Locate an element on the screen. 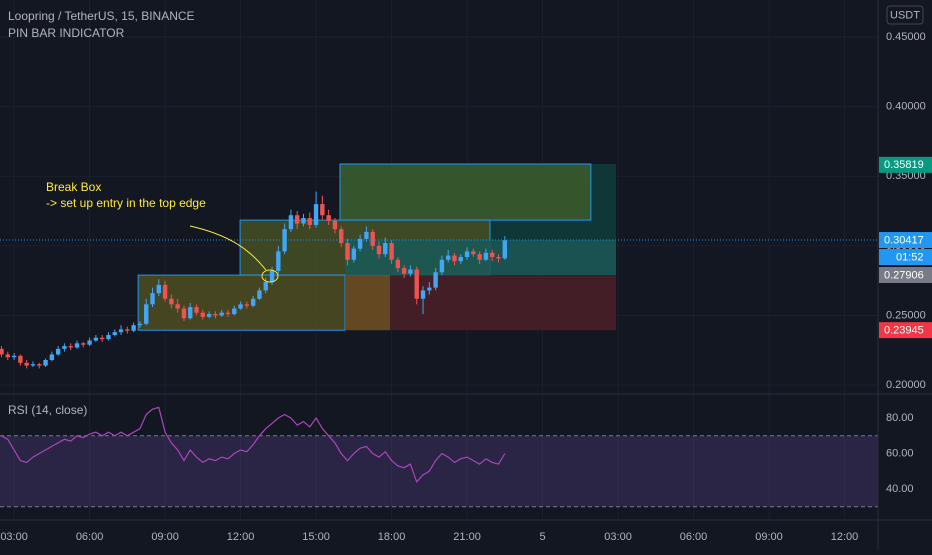 Image resolution: width=932 pixels, height=555 pixels. countdown-badge is located at coordinates (905, 257).